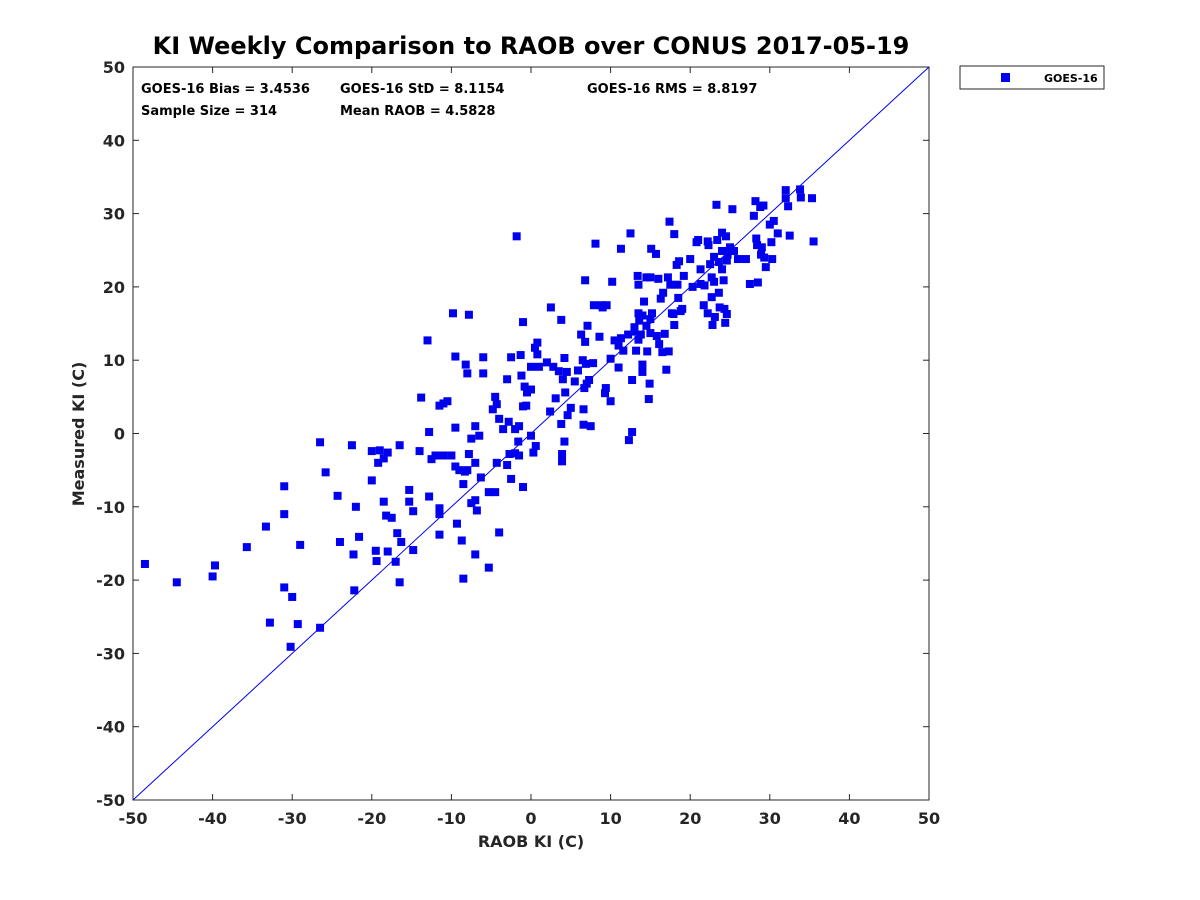 The image size is (1200, 900). Describe the element at coordinates (133, 818) in the screenshot. I see `x-tick-label: -50` at that location.